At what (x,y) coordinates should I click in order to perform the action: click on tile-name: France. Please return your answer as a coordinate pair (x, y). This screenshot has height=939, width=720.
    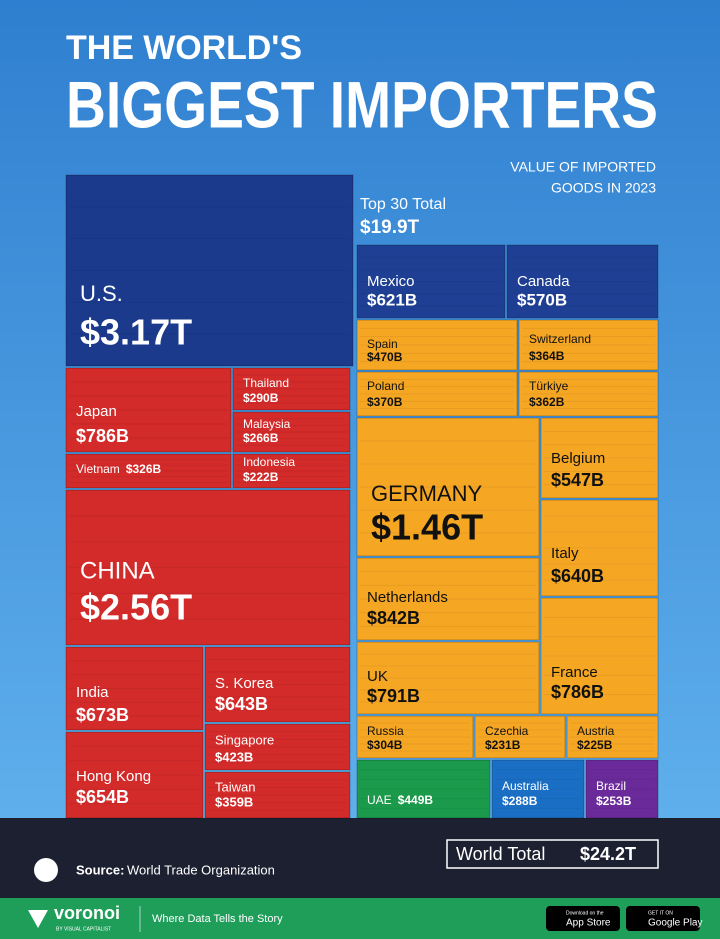
    Looking at the image, I should click on (574, 672).